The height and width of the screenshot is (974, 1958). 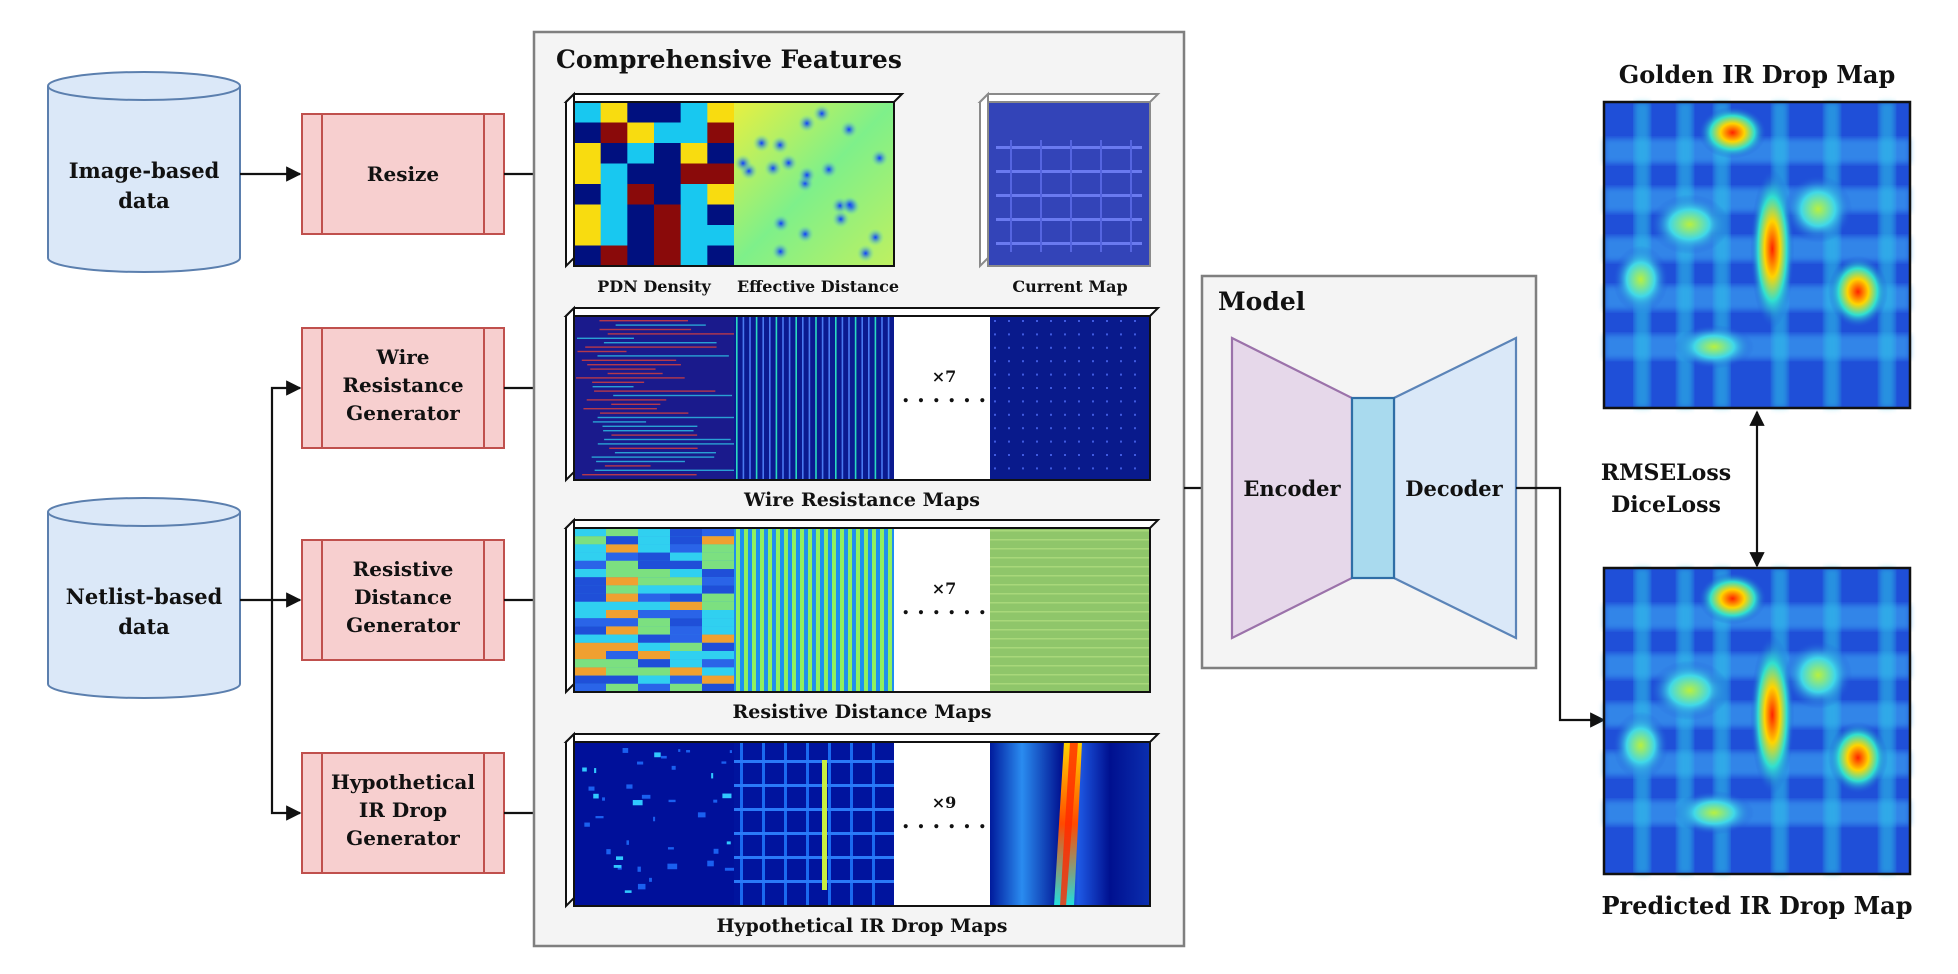 I want to click on predicted-ir-drop-map, so click(x=1757, y=721).